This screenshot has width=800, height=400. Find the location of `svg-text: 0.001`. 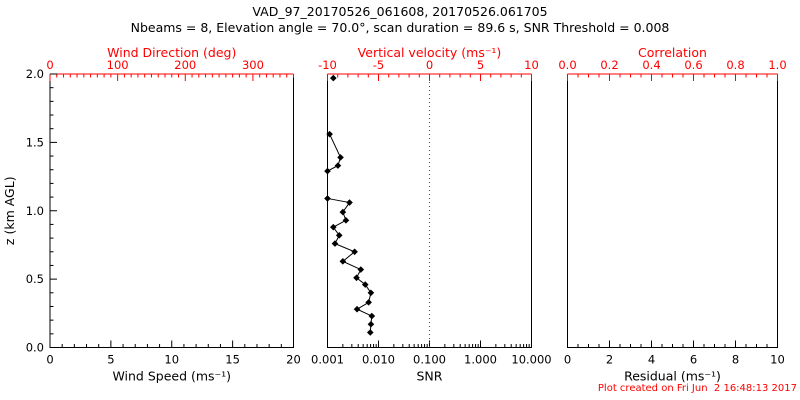

svg-text: 0.001 is located at coordinates (327, 360).